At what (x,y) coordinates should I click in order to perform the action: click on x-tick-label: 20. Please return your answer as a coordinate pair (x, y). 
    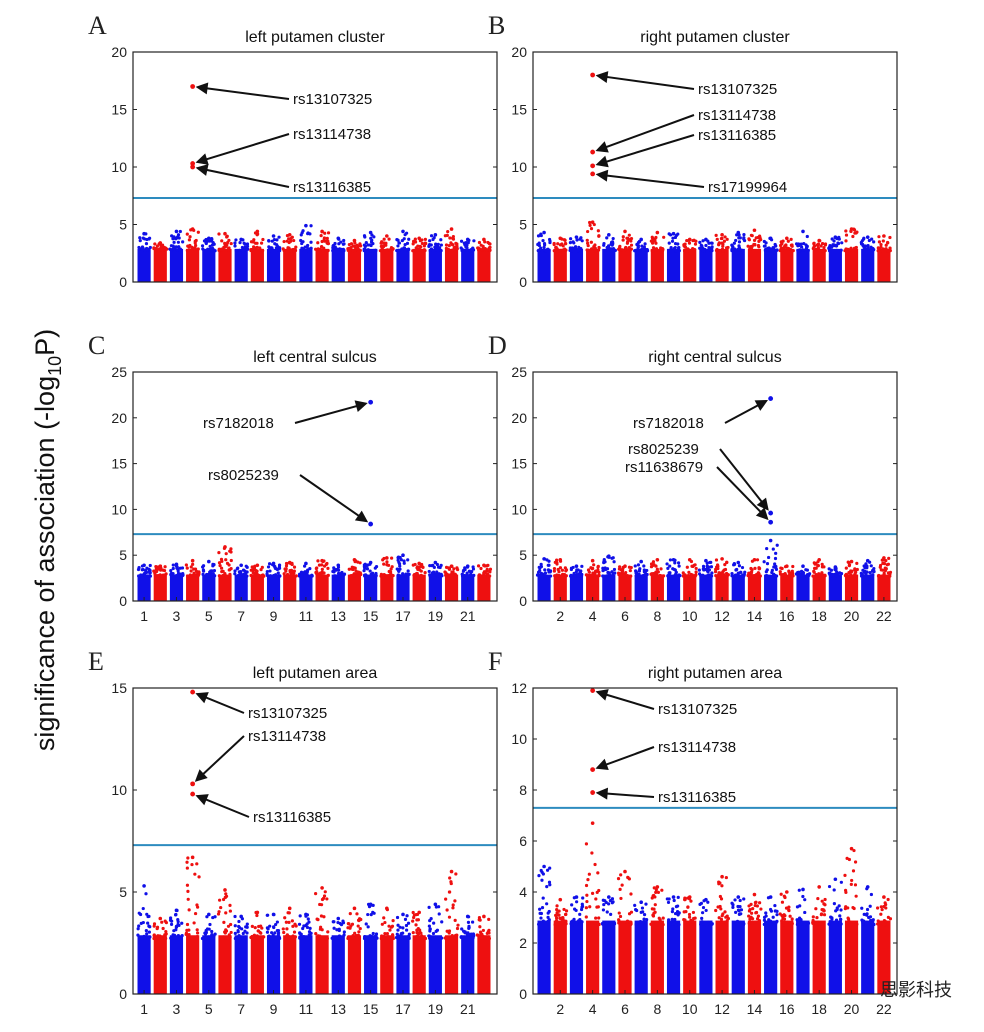
    Looking at the image, I should click on (852, 1009).